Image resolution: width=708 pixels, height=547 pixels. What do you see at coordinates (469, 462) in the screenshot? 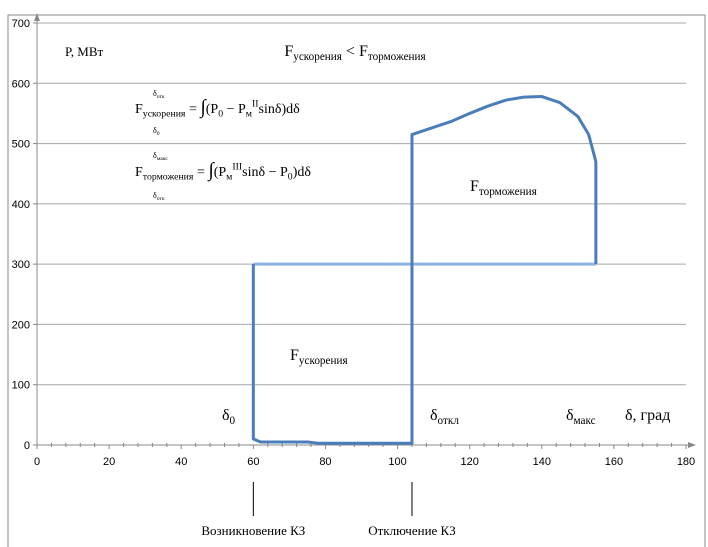
I see `x-tick-label: 120` at bounding box center [469, 462].